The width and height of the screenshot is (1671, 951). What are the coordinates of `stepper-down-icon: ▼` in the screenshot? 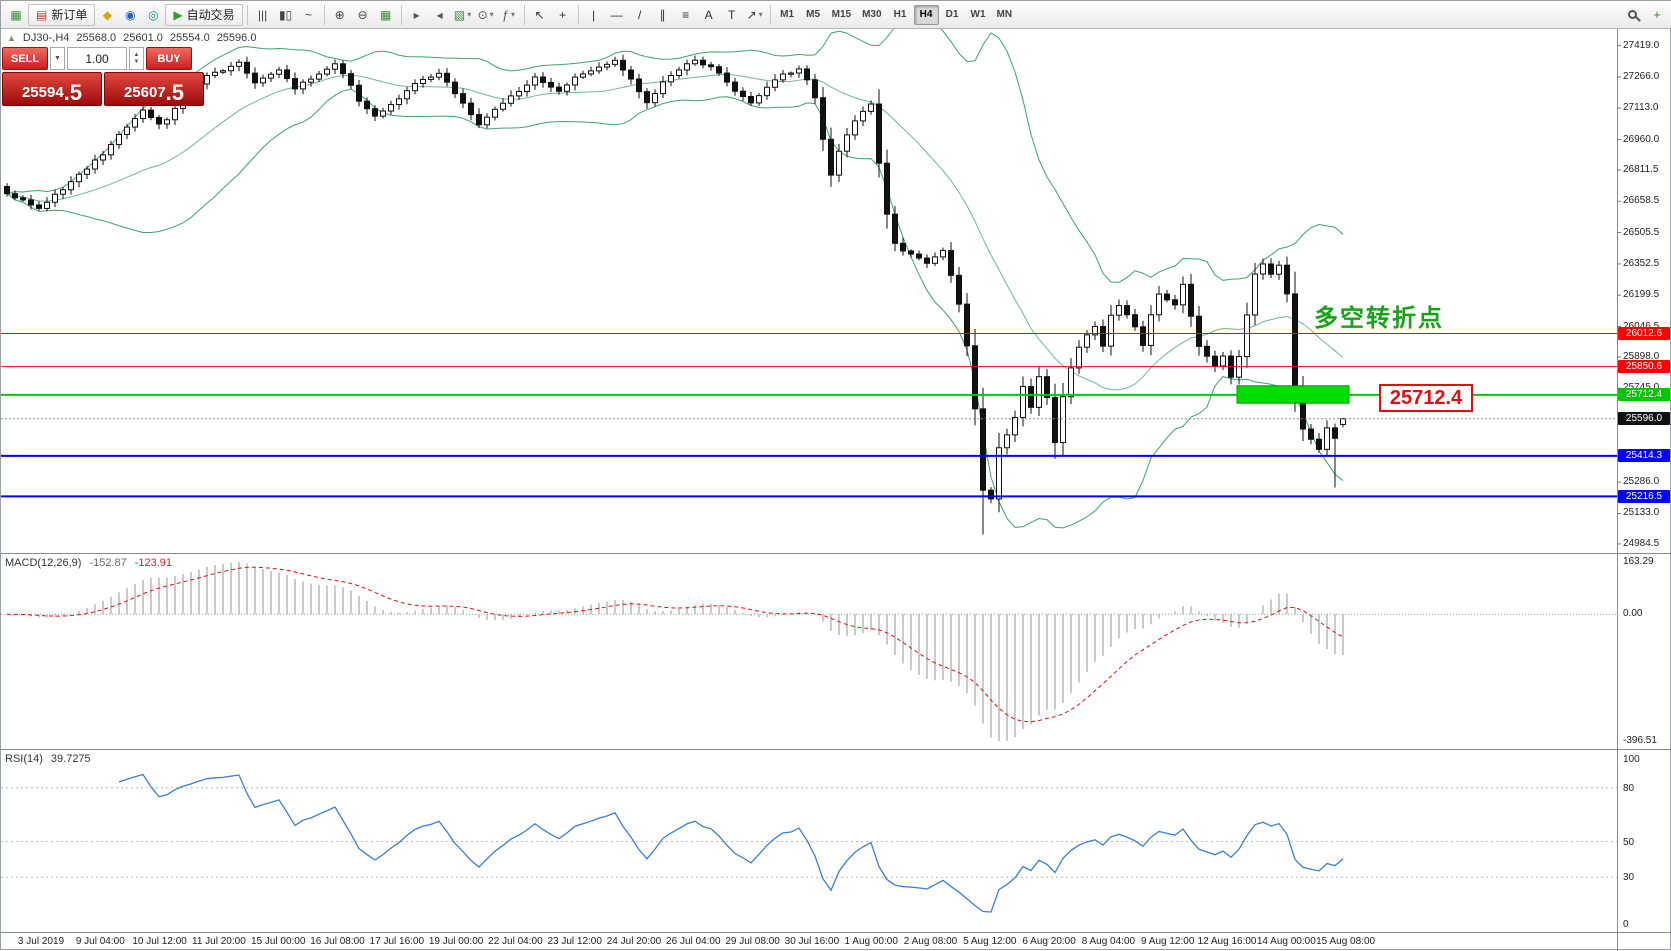 It's located at (136, 61).